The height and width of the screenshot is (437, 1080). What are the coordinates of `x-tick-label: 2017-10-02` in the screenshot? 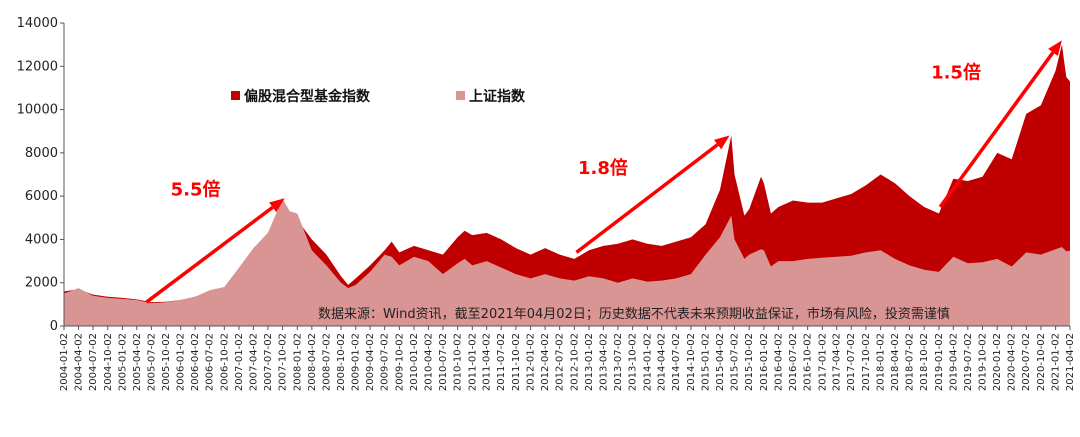 It's located at (866, 362).